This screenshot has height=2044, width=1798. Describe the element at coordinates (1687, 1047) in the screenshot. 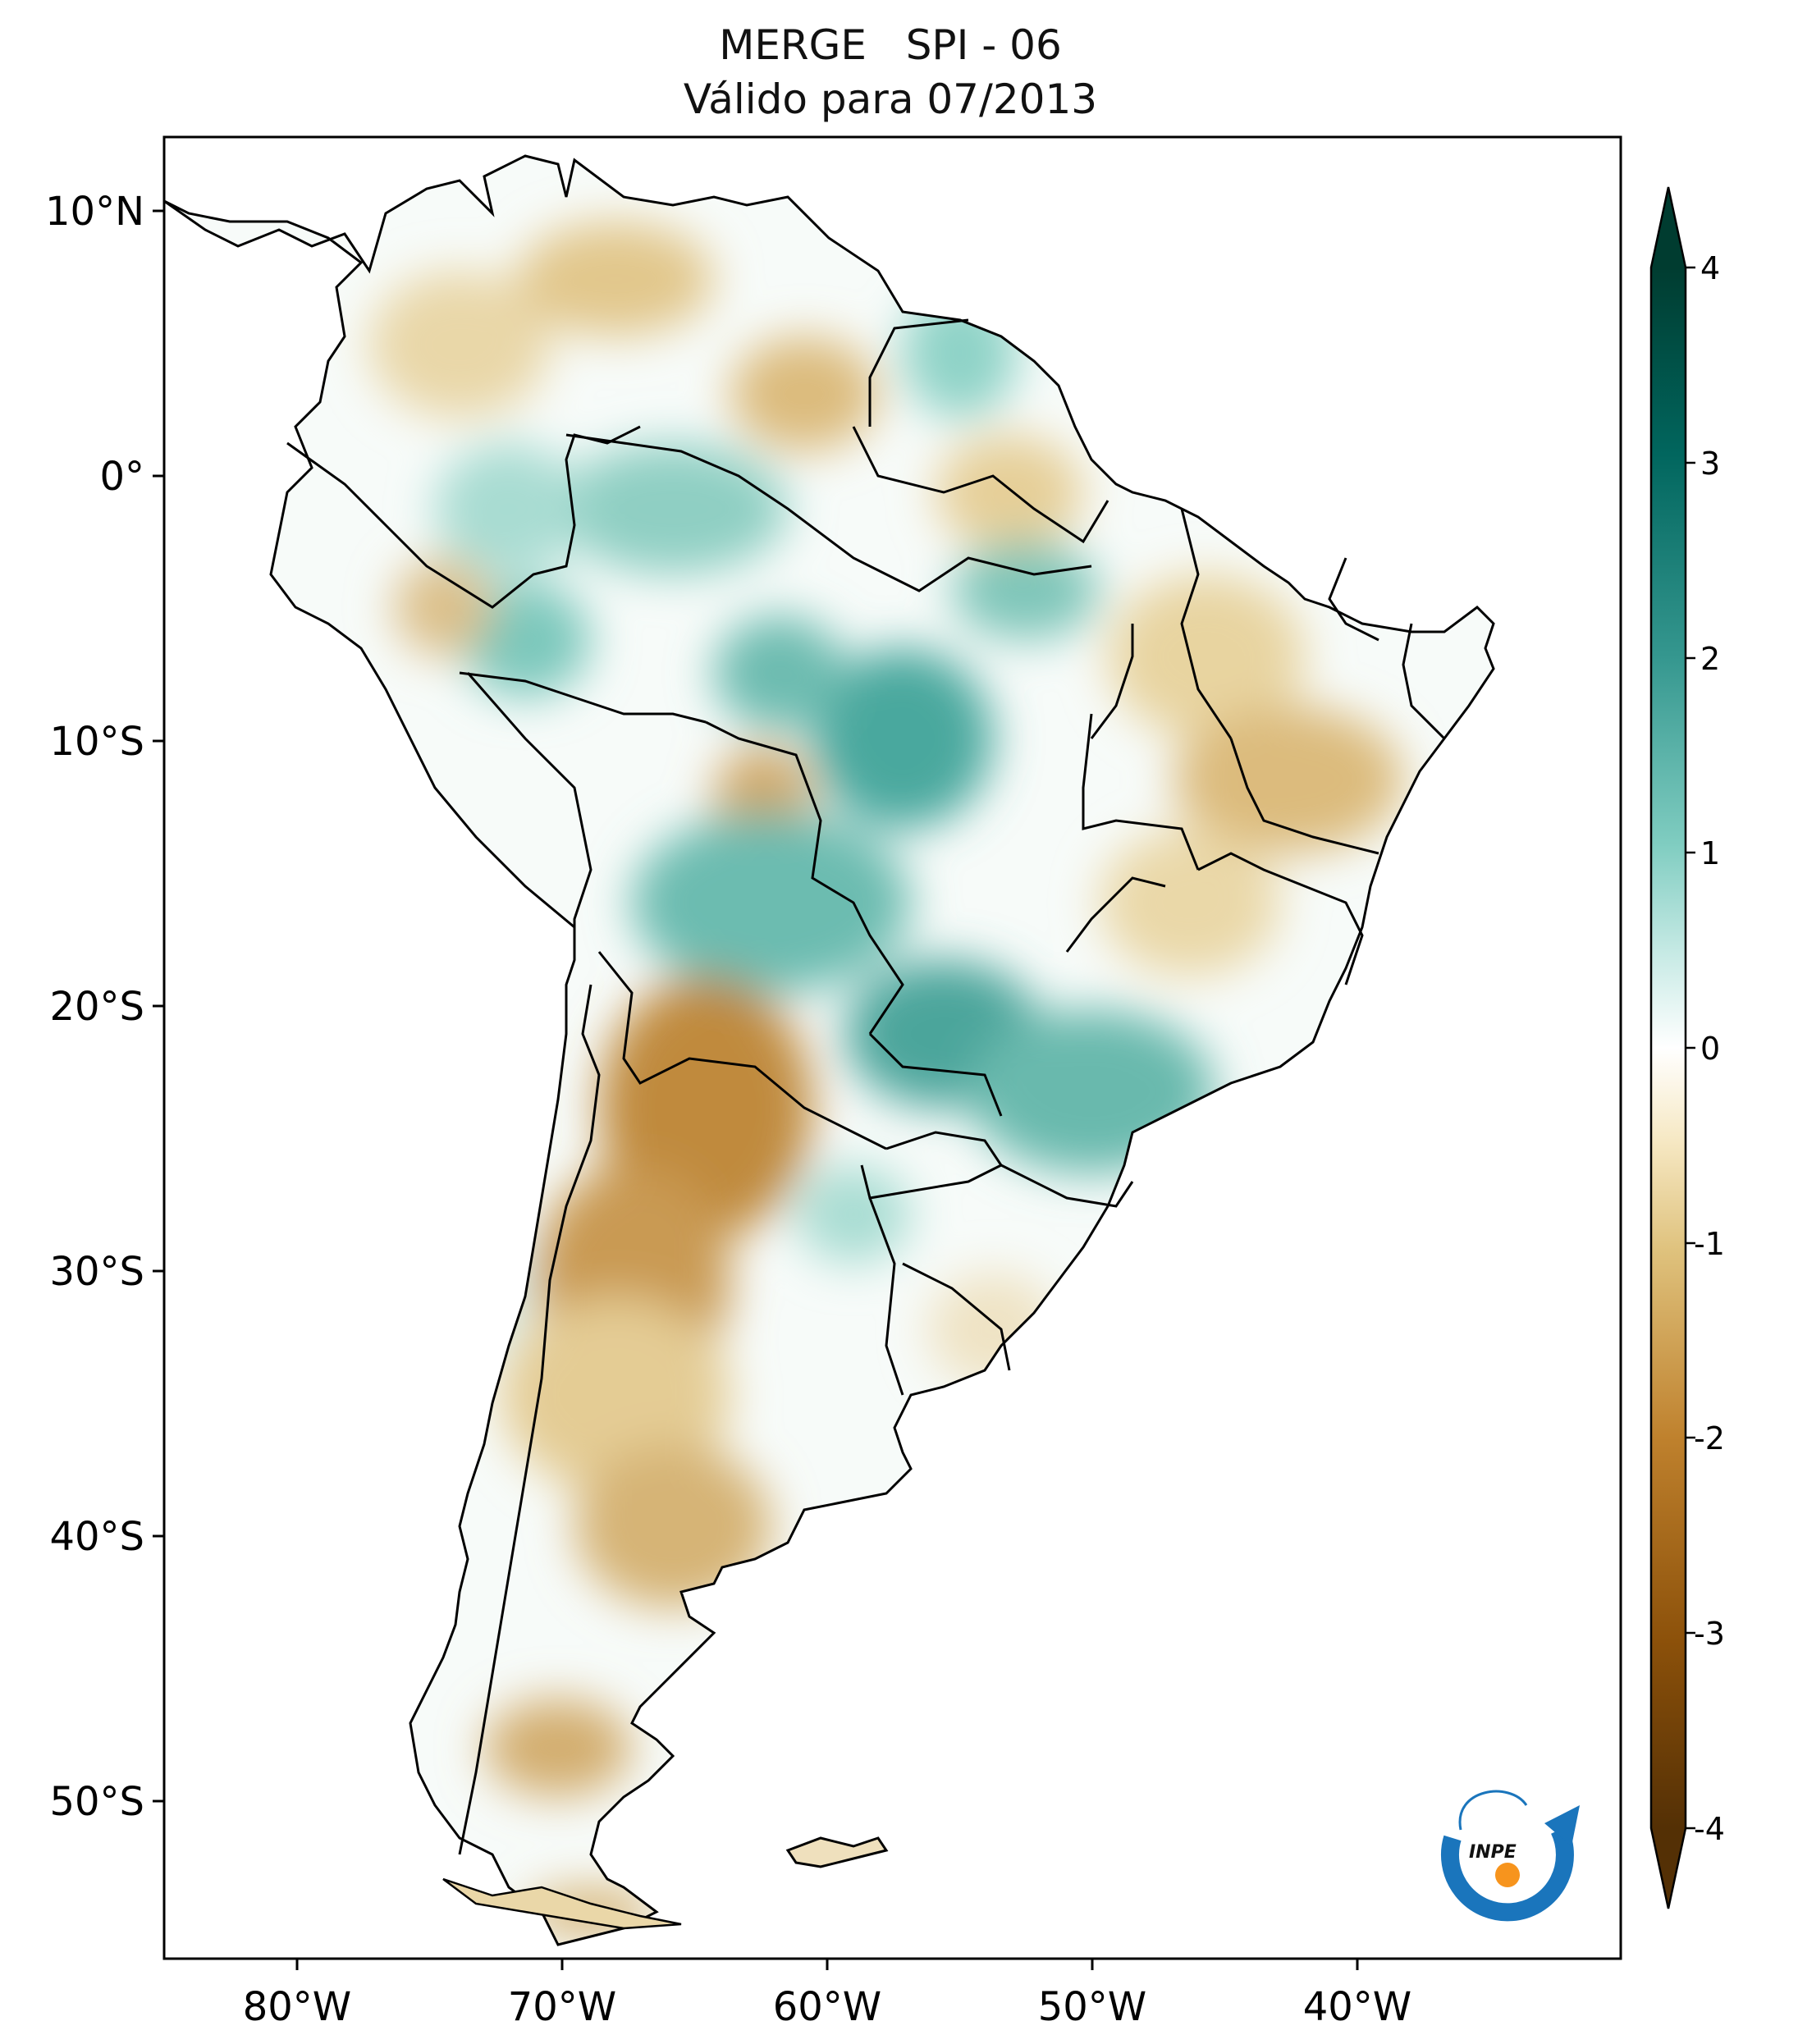

I see `colorbar: 4 3 2 1 0 -1 -2 -3 -4` at that location.